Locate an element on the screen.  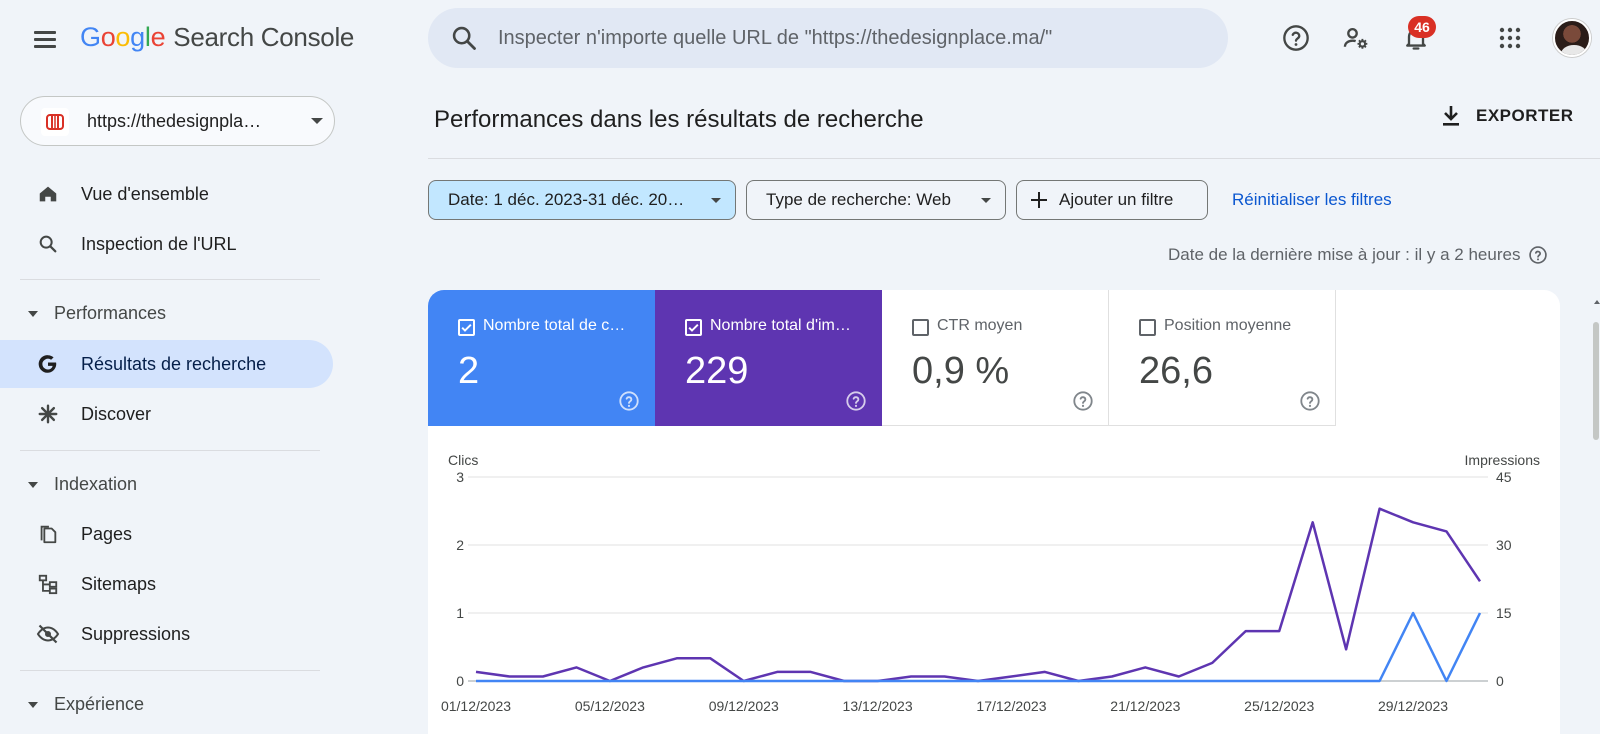
add-filter-button: Ajouter un filtre is located at coordinates (1112, 200).